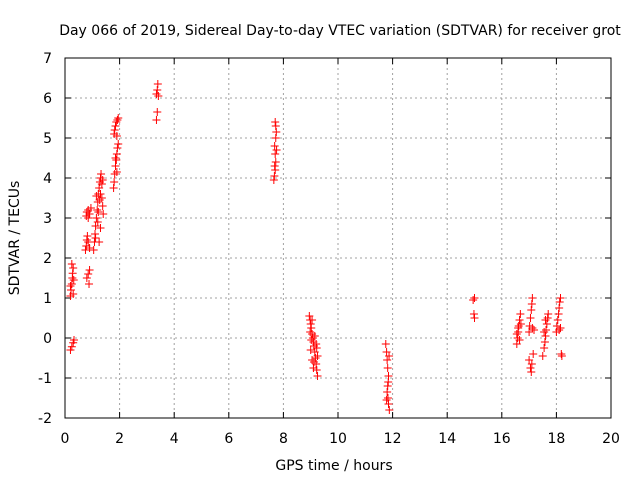 Image resolution: width=640 pixels, height=480 pixels. Describe the element at coordinates (393, 439) in the screenshot. I see `x-tick-label: 12` at that location.